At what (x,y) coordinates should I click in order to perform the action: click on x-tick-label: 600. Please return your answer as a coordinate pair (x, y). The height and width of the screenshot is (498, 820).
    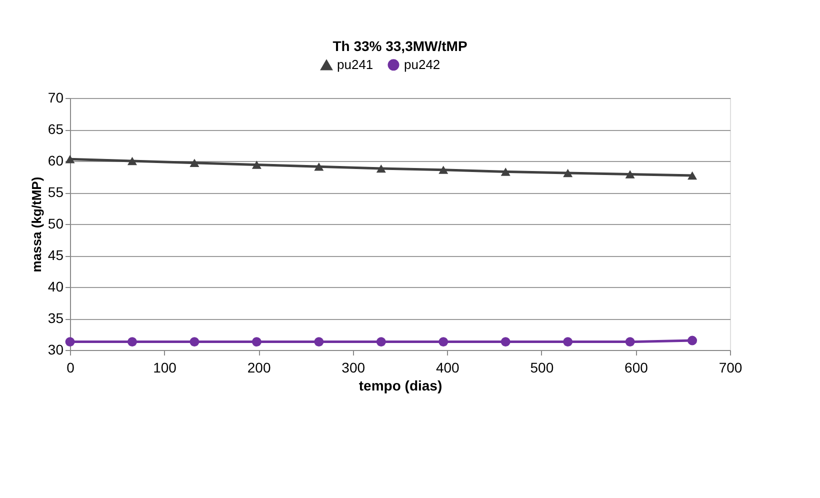
    Looking at the image, I should click on (636, 368).